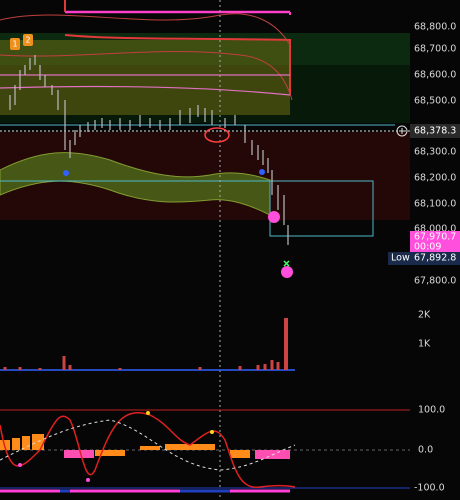 The width and height of the screenshot is (460, 500). Describe the element at coordinates (435, 178) in the screenshot. I see `price-label: 68,200.0` at that location.